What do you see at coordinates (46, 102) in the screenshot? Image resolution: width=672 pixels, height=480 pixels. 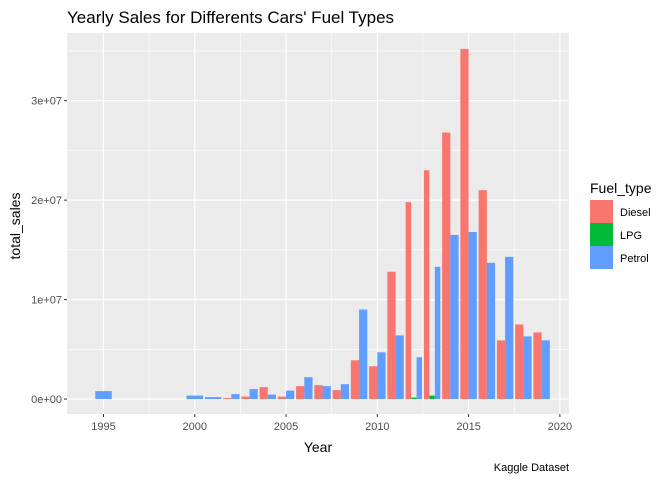 I see `y-tick-label: 3e+07` at bounding box center [46, 102].